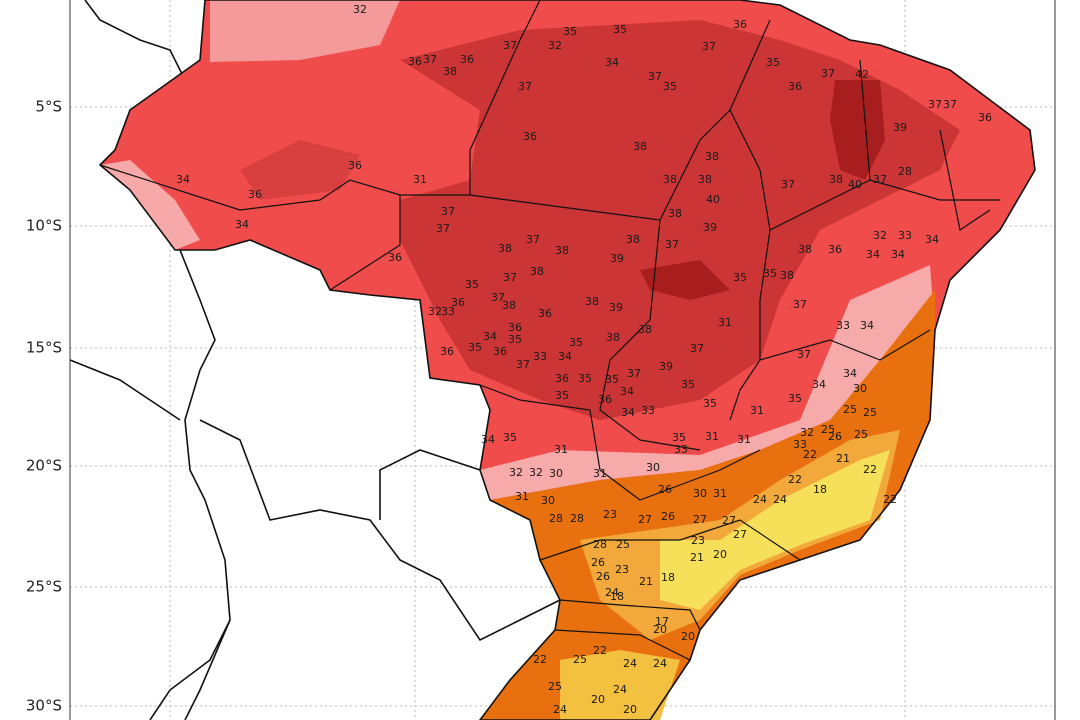 This screenshot has width=1080, height=720. I want to click on temperature-label: 22, so click(600, 650).